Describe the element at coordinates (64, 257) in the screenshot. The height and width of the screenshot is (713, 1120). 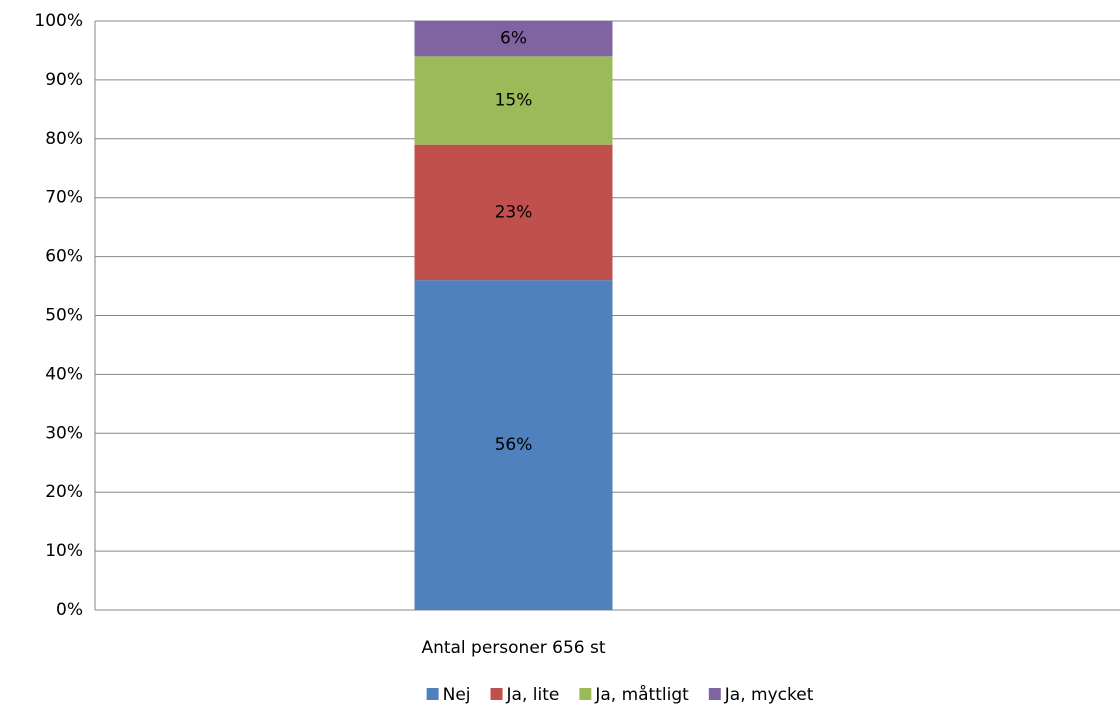
I see `y-tick-label: 60%` at that location.